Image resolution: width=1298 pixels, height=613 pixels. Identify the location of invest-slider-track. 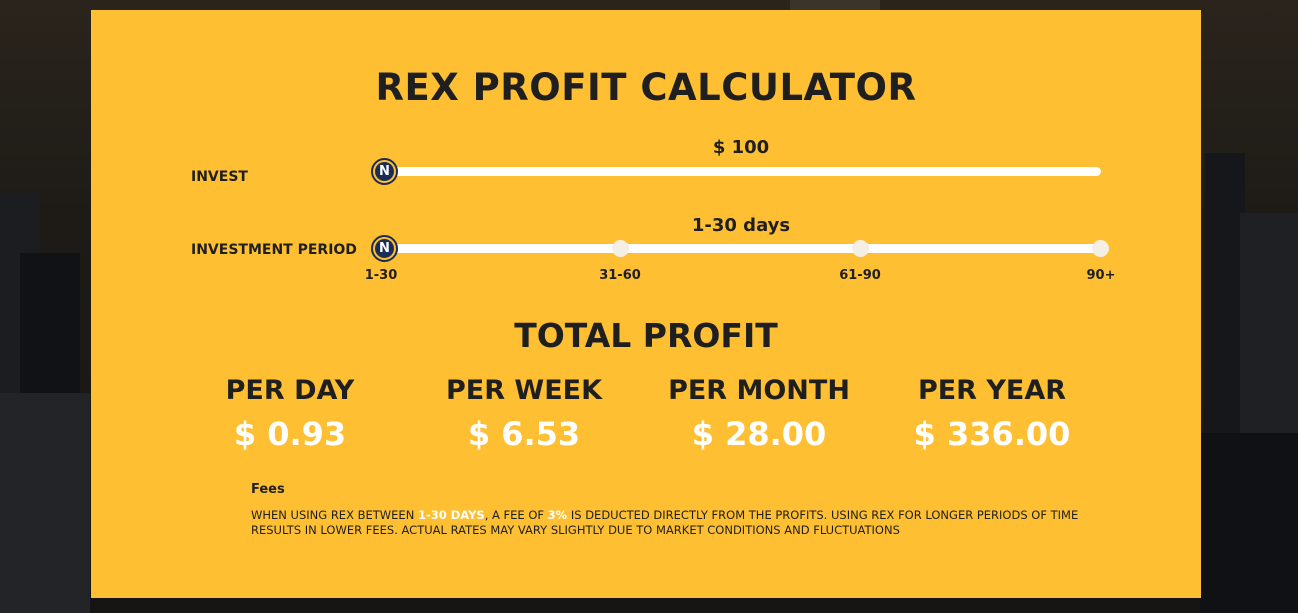
(743, 171).